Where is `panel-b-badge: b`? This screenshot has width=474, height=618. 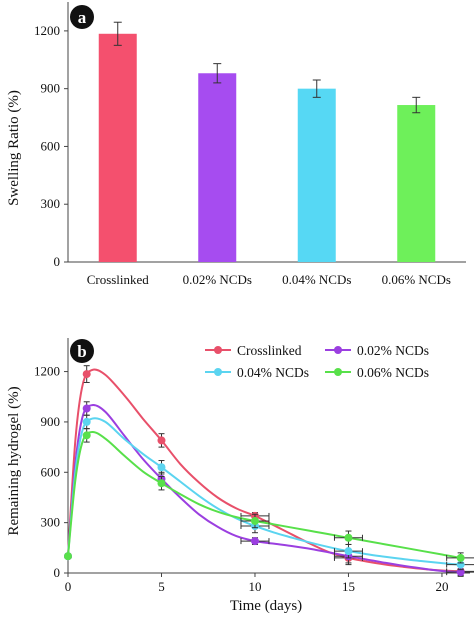
panel-b-badge: b is located at coordinates (82, 351).